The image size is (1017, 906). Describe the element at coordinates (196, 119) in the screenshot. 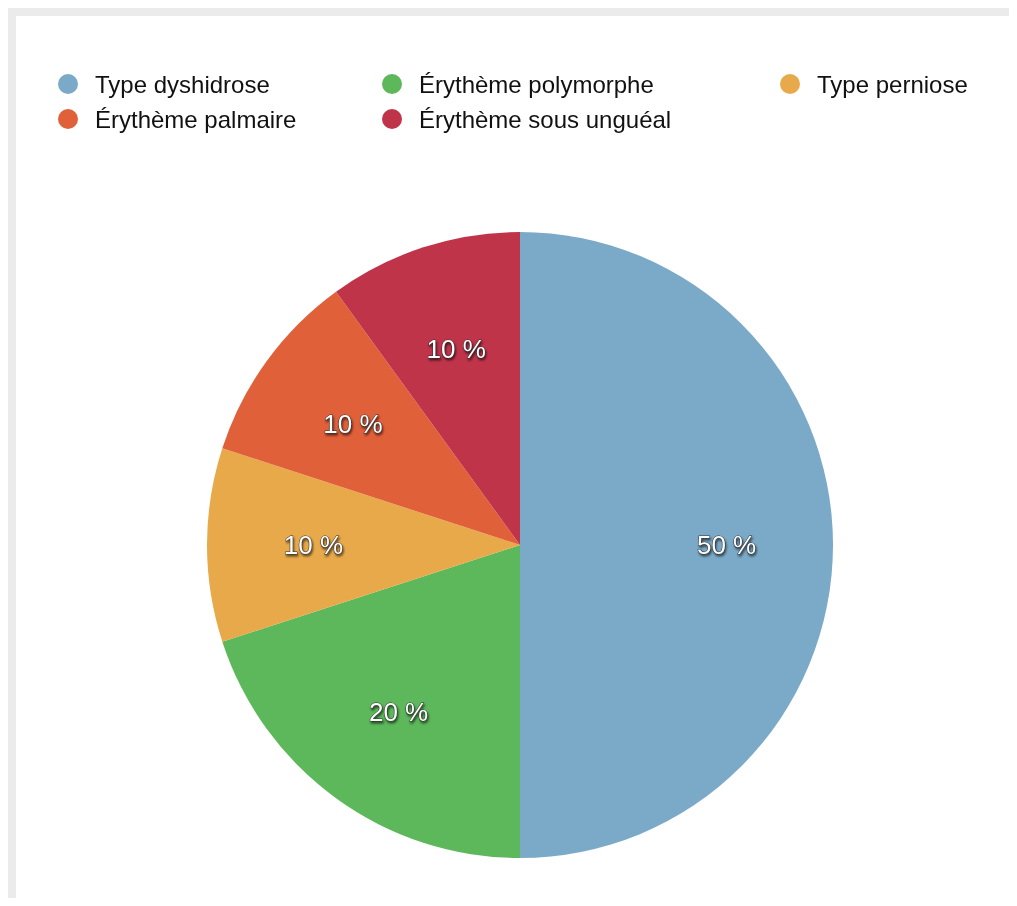

I see `legend-label: Érythème palmaire` at that location.